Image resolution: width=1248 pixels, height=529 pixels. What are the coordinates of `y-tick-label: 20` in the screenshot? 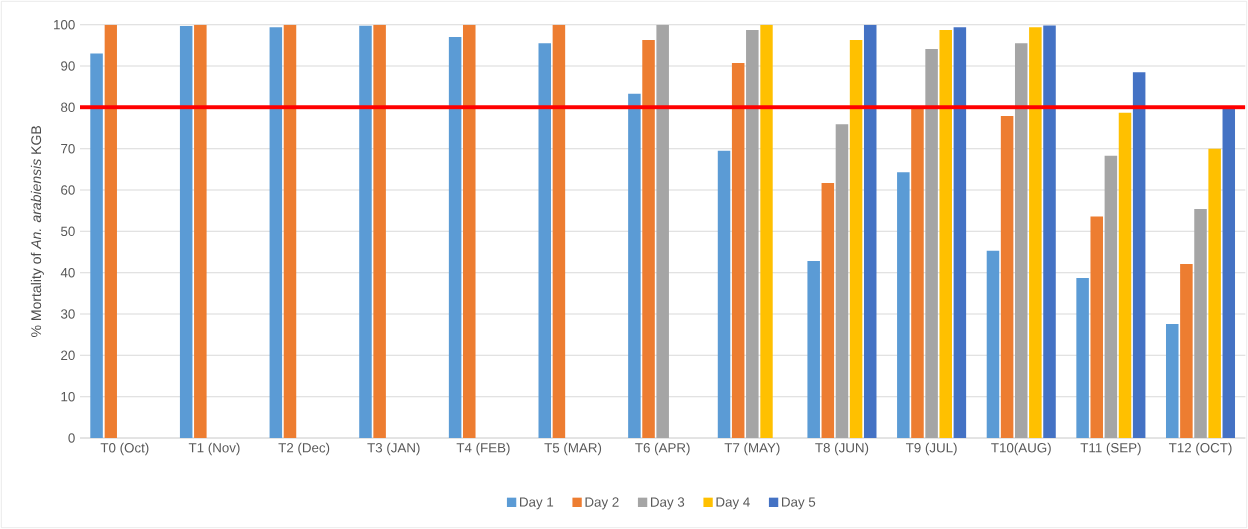 It's located at (68, 355).